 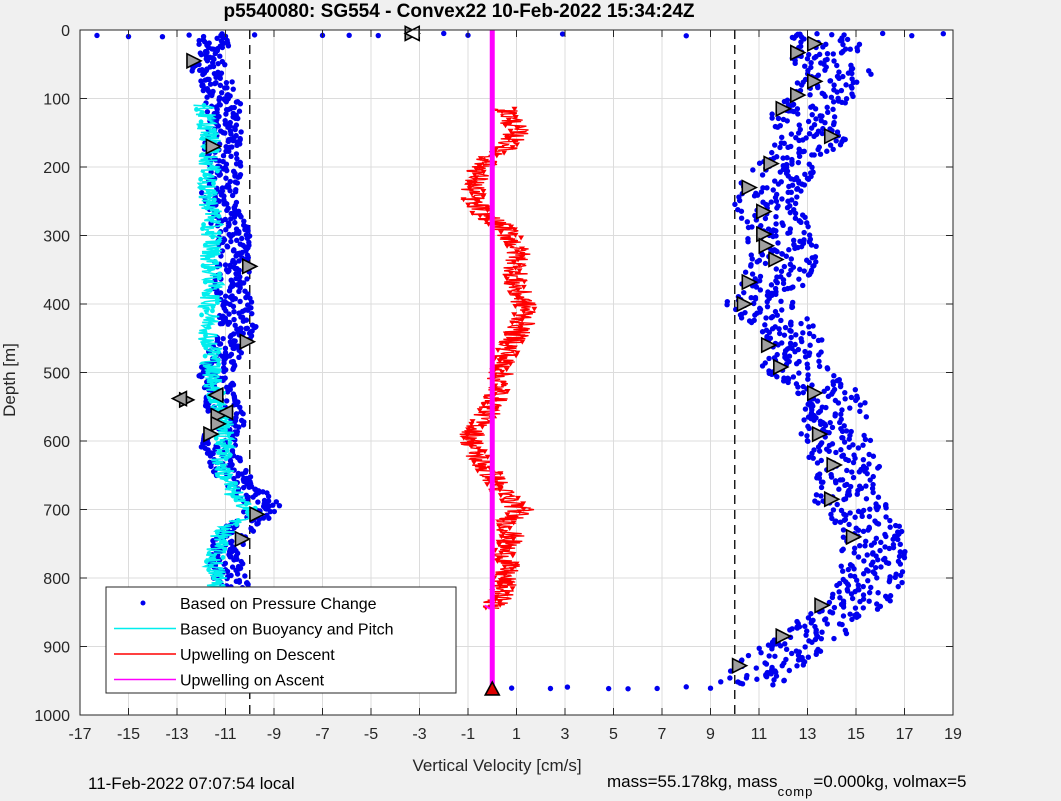 What do you see at coordinates (795, 791) in the screenshot?
I see `mass-subscript: comp` at bounding box center [795, 791].